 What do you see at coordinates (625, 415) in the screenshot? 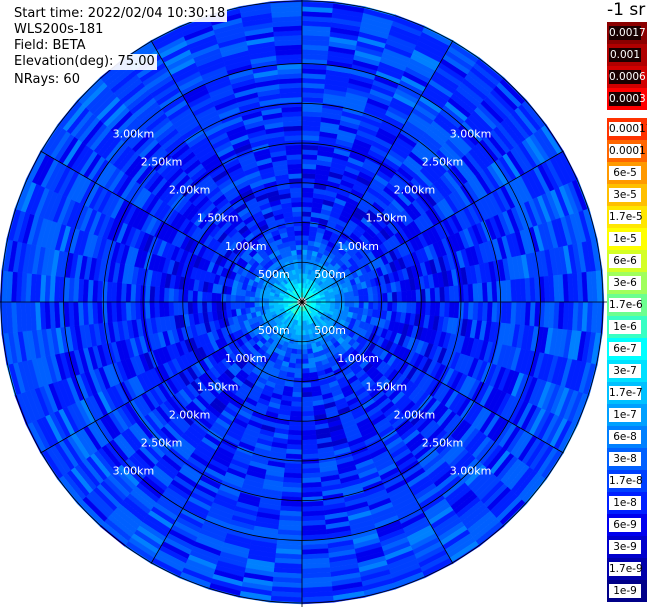
I see `colorbar-tick-label: 1e-7` at bounding box center [625, 415].